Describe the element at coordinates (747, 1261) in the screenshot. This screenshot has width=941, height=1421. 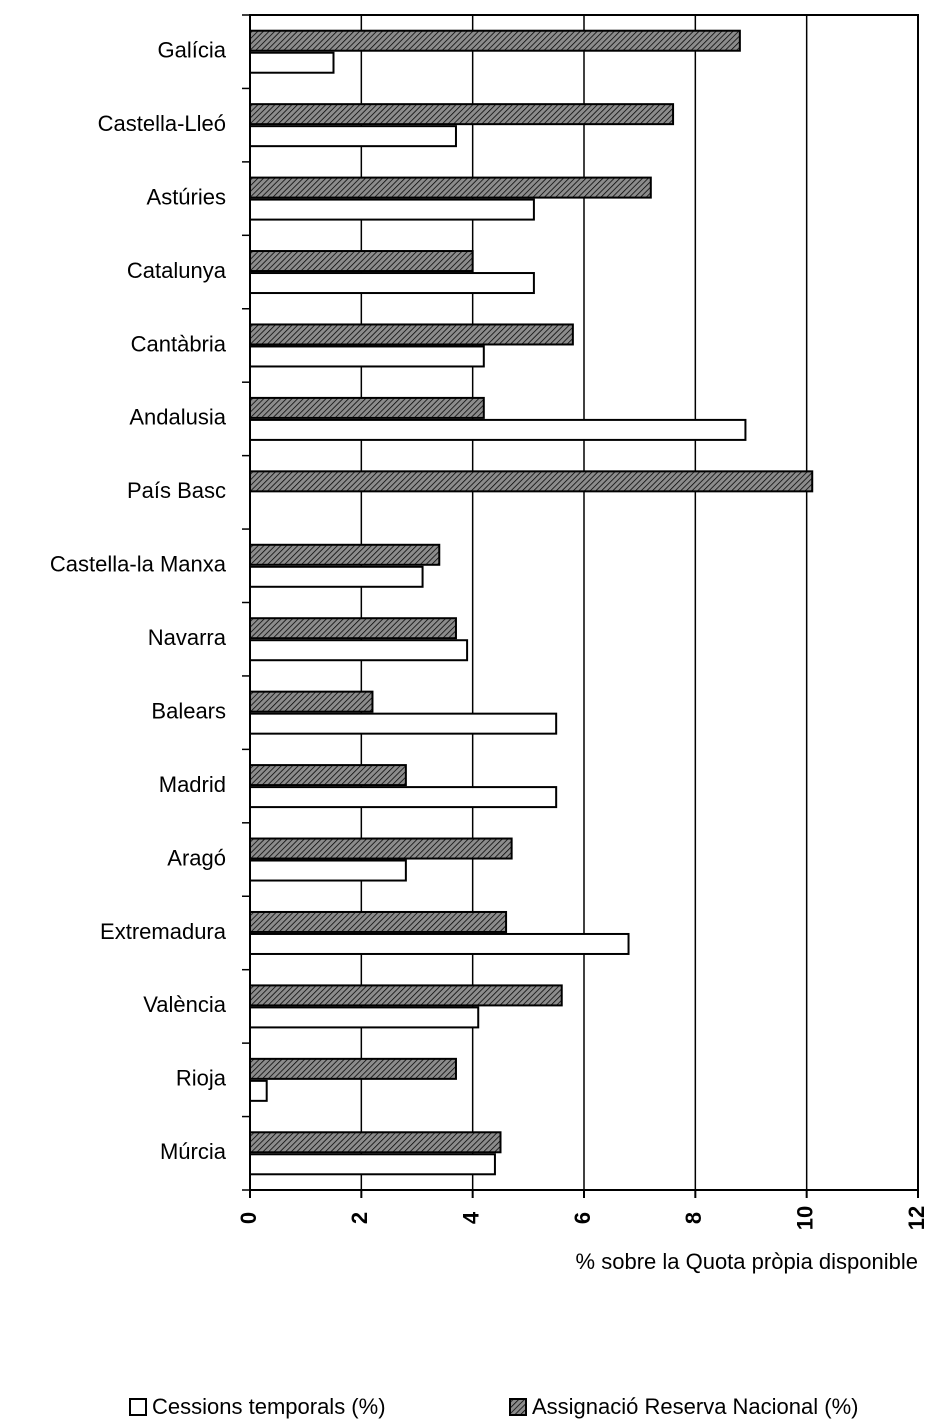
I see `x-axis-label: % sobre la Quota pròpia disponible` at that location.